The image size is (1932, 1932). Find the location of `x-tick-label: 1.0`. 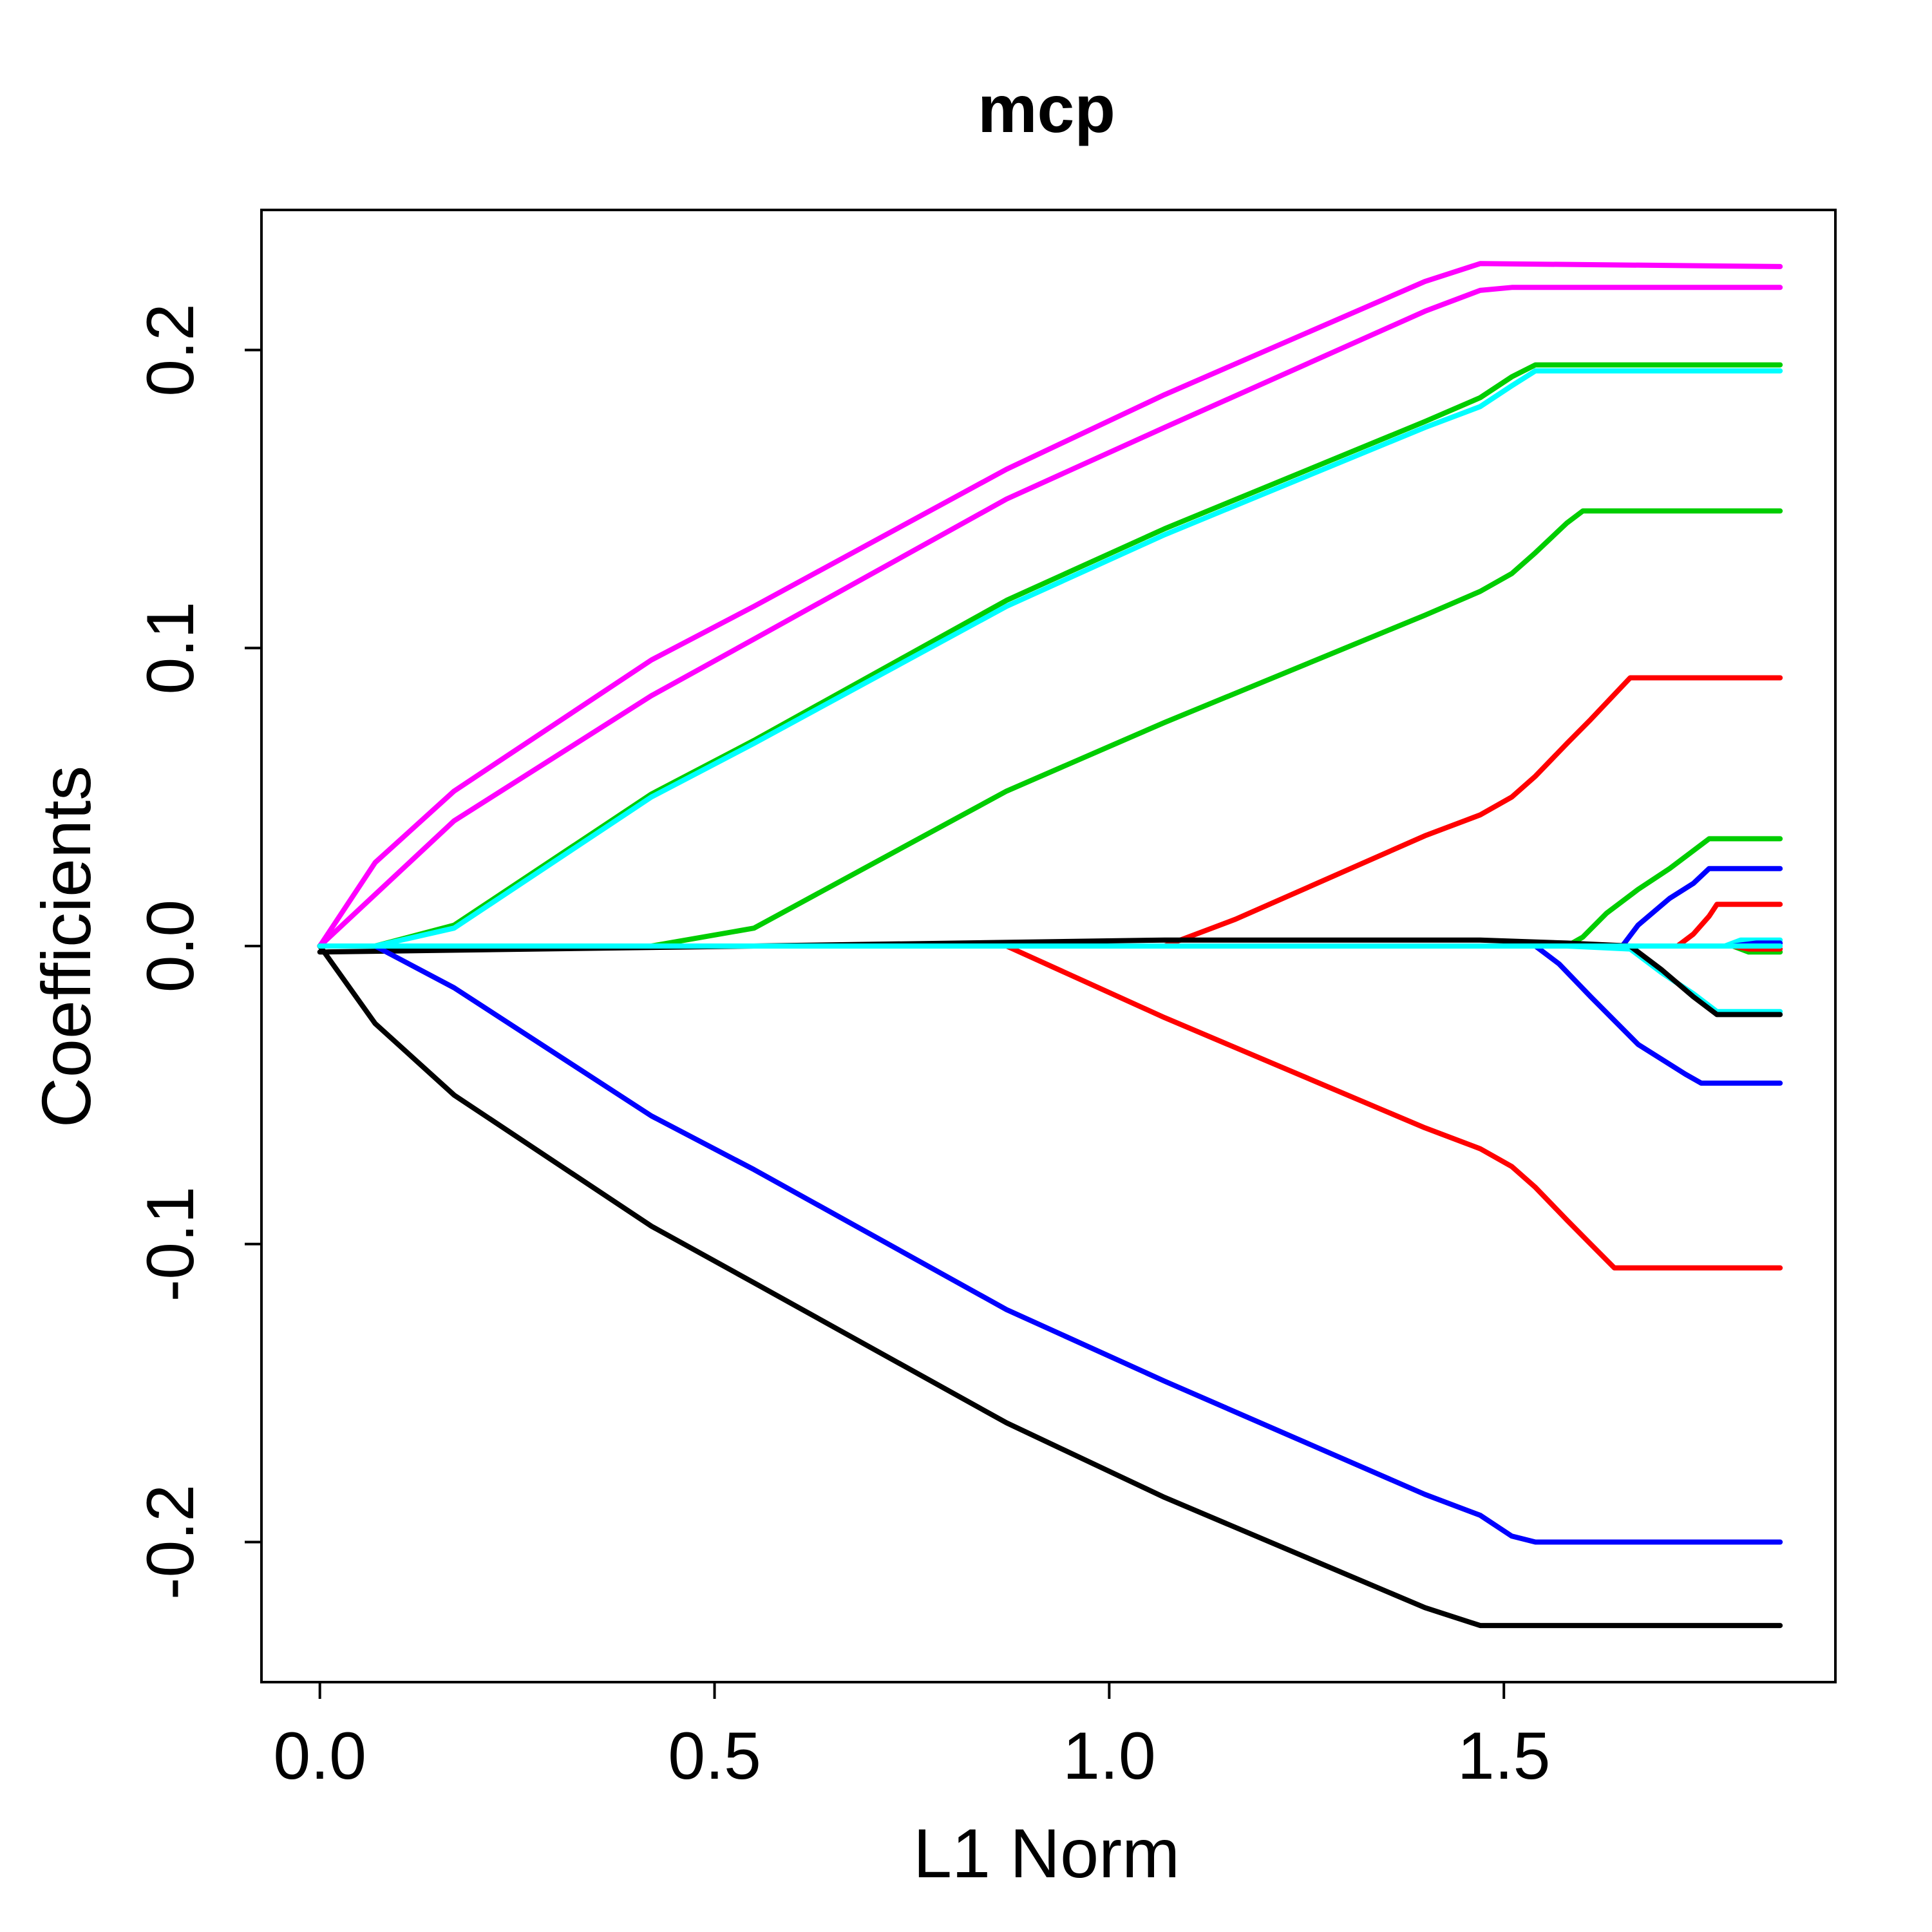

x-tick-label: 1.0 is located at coordinates (1109, 1756).